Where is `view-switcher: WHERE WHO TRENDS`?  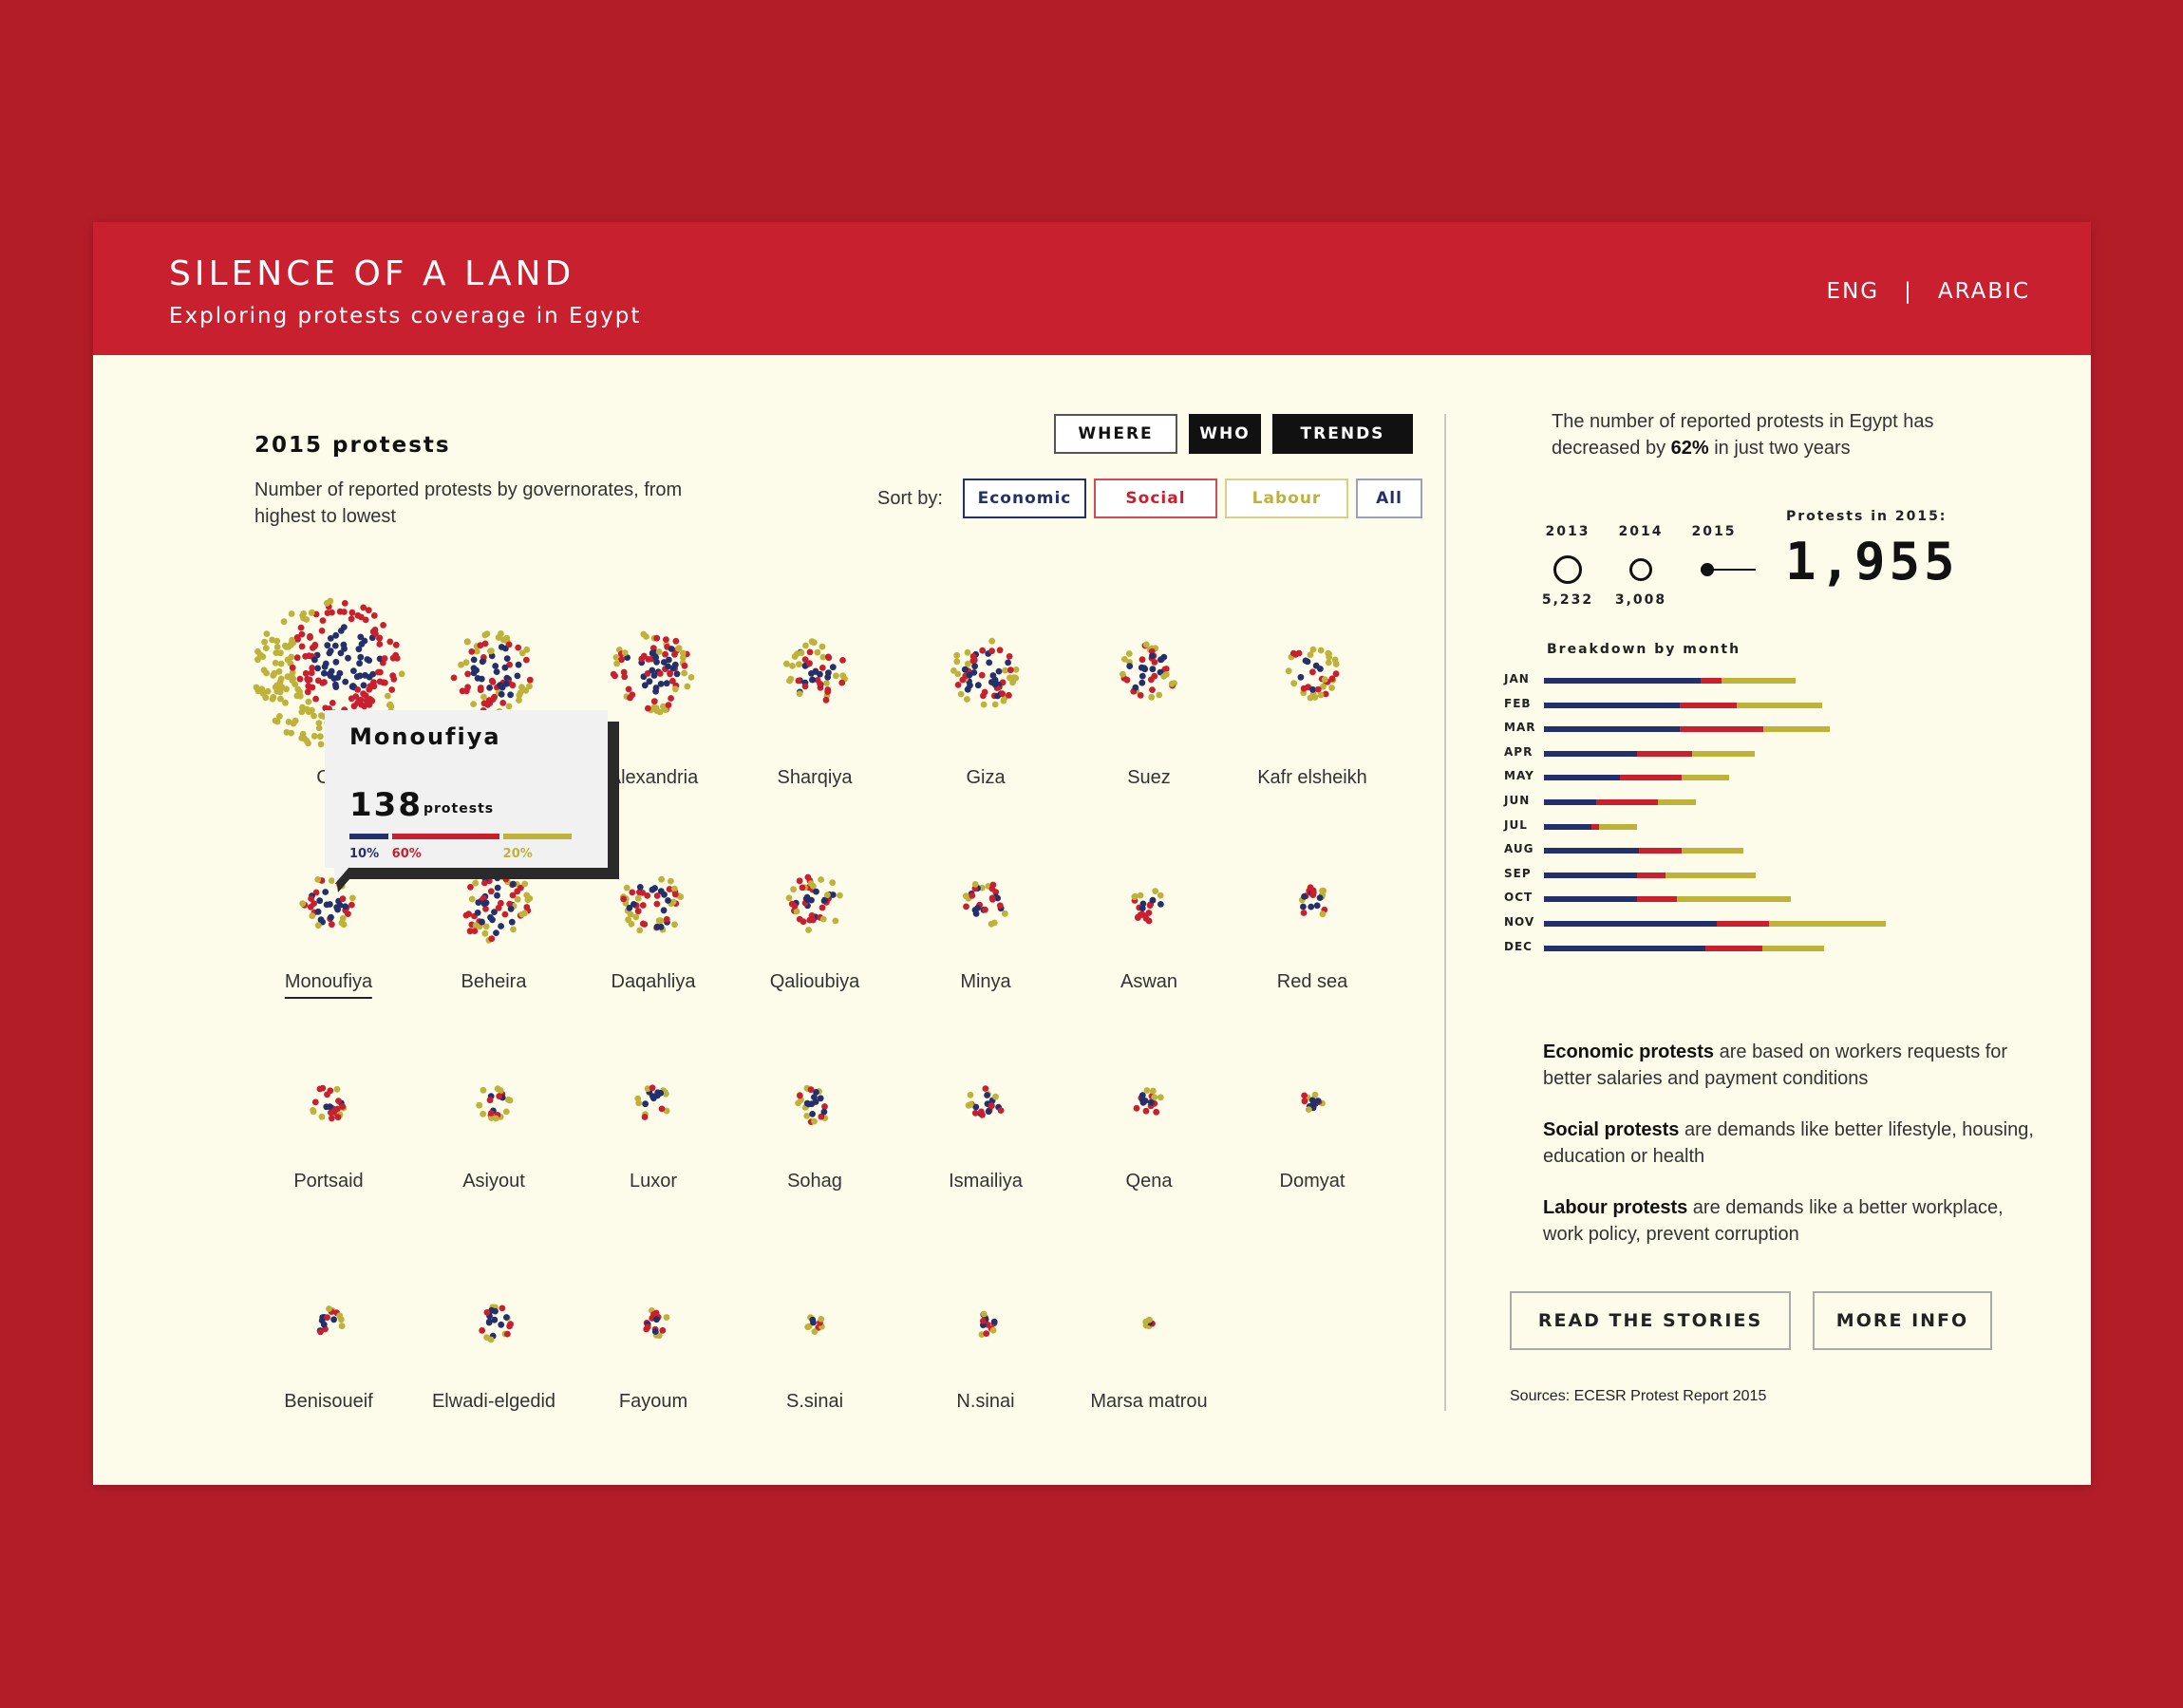 view-switcher: WHERE WHO TRENDS is located at coordinates (1233, 434).